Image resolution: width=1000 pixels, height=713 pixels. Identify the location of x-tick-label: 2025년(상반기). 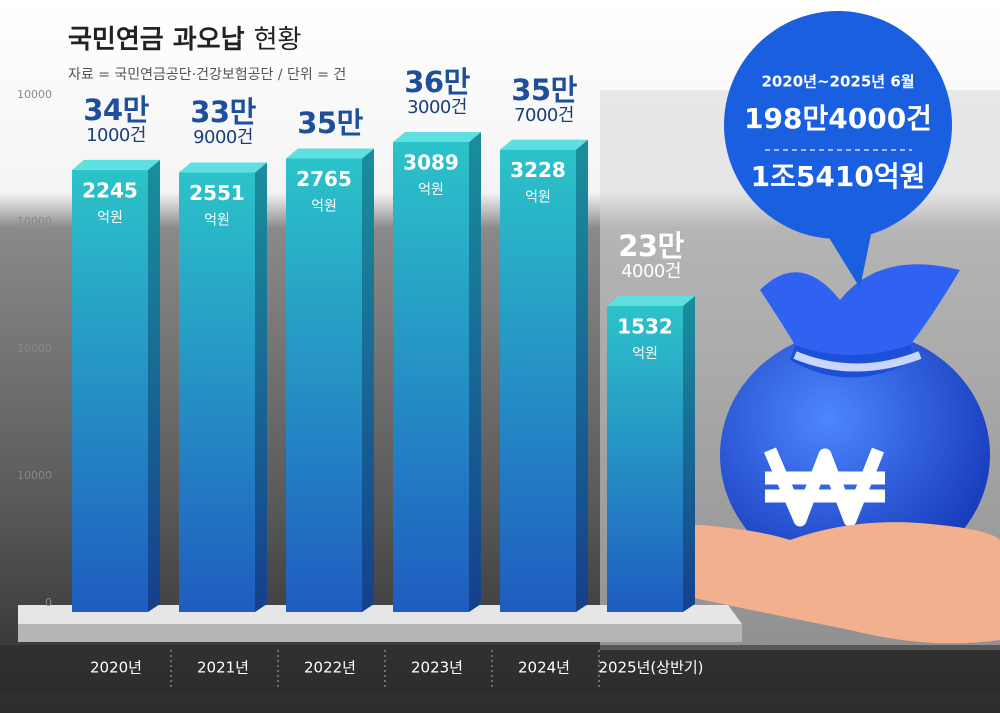
(650, 668).